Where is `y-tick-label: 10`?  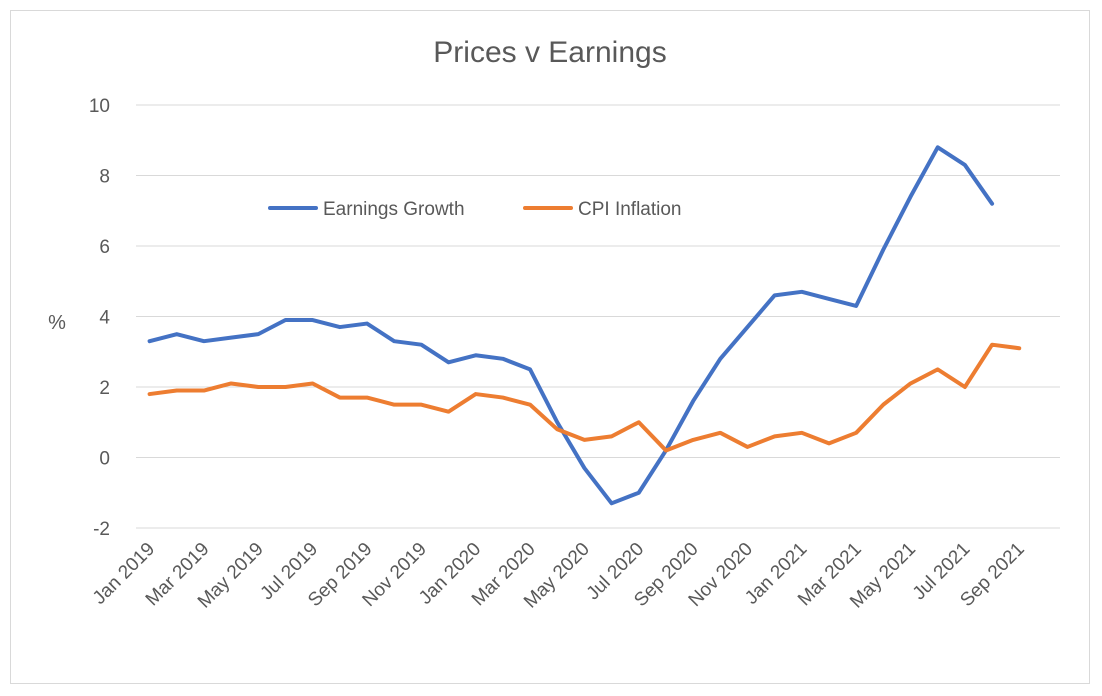 y-tick-label: 10 is located at coordinates (99, 106).